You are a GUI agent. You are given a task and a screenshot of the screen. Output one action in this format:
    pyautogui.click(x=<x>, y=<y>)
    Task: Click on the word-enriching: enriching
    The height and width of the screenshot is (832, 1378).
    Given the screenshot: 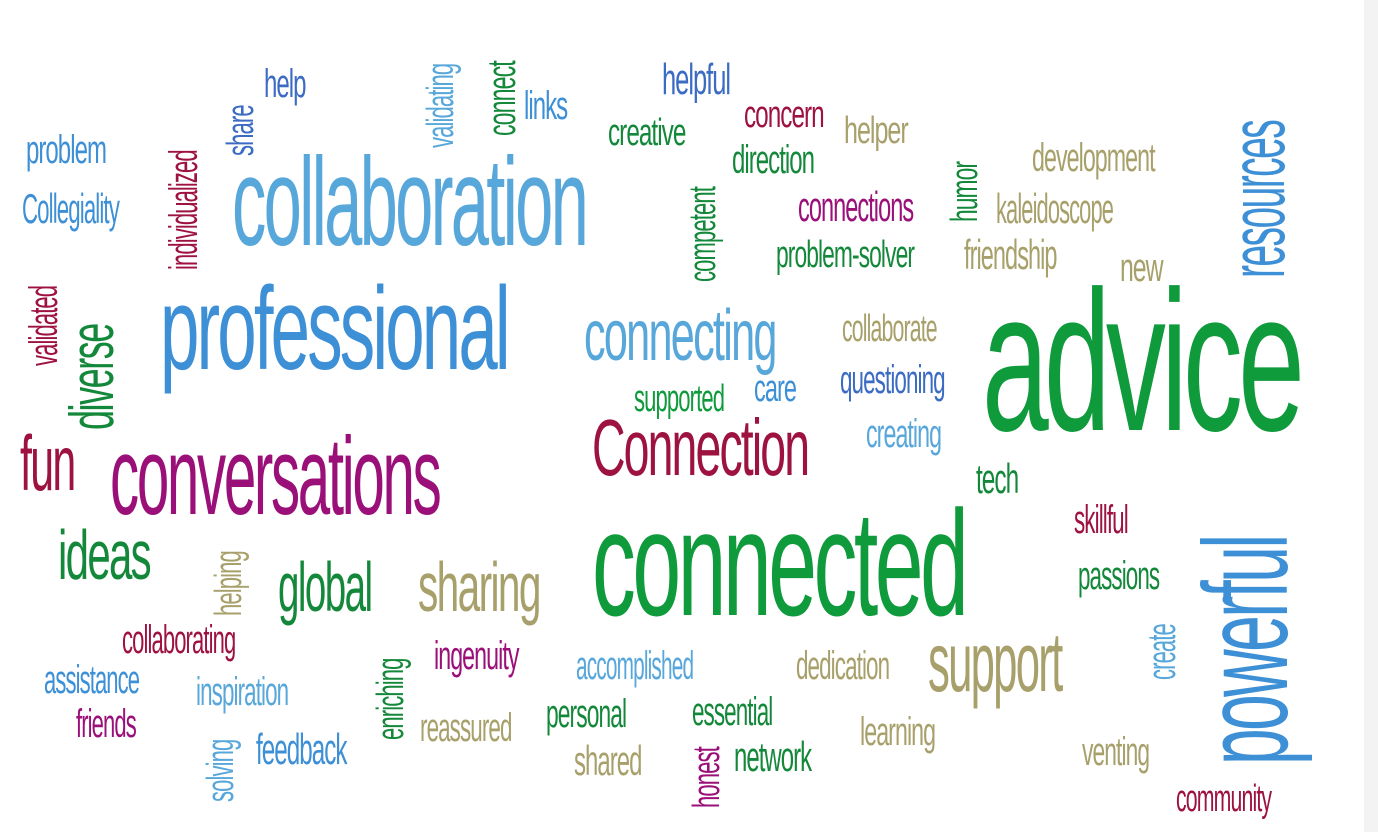 What is the action you would take?
    pyautogui.click(x=391, y=699)
    